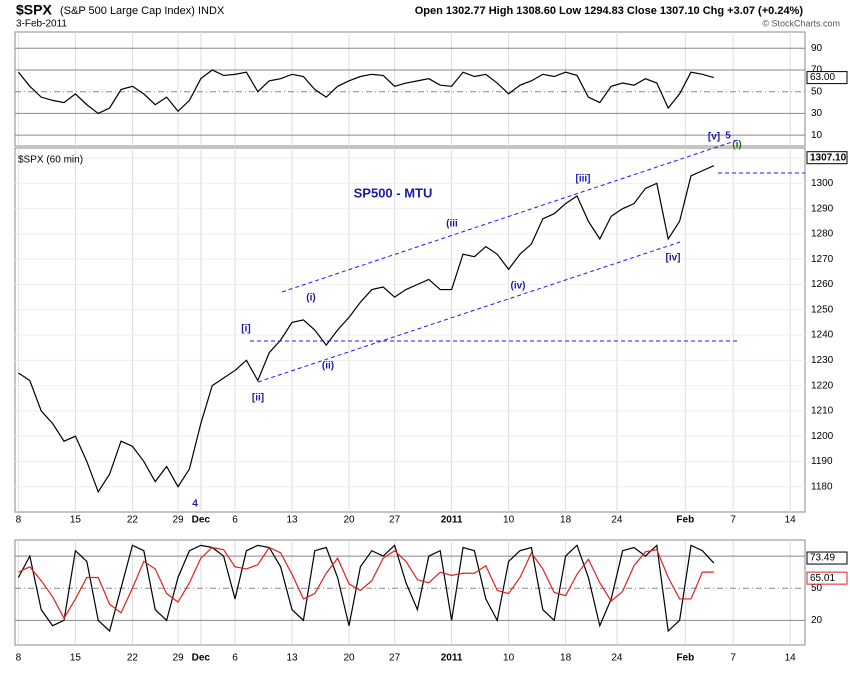 Image resolution: width=850 pixels, height=673 pixels. Describe the element at coordinates (822, 183) in the screenshot. I see `y-tick-label: 1300` at that location.